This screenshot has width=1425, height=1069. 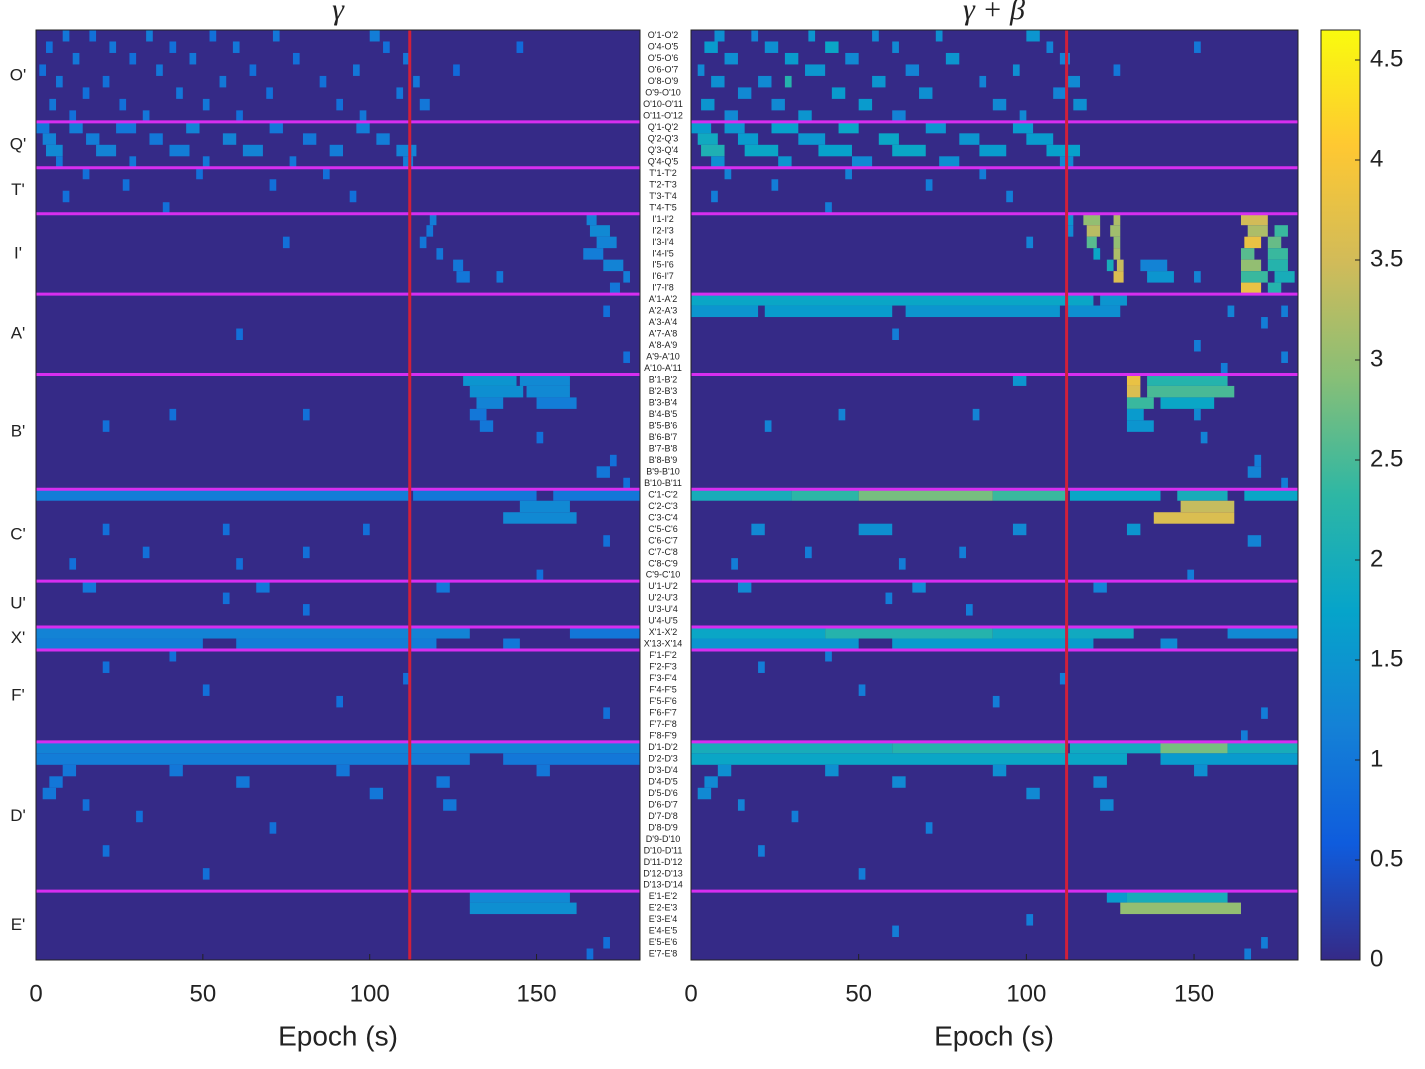 What do you see at coordinates (338, 1035) in the screenshot?
I see `x-axis-label: Epoch (s)` at bounding box center [338, 1035].